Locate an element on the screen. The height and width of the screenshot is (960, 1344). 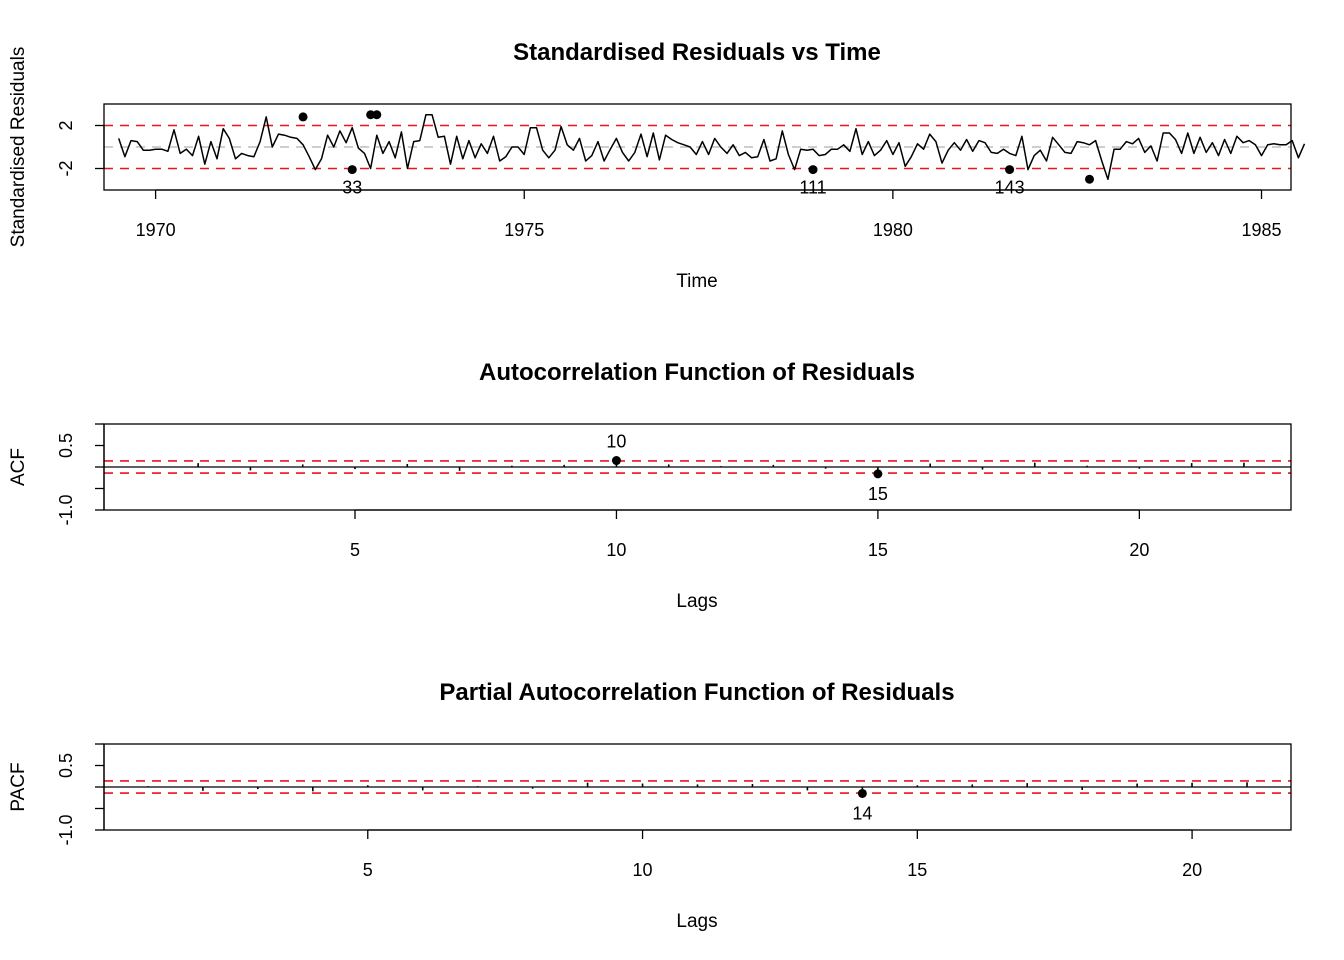
pacf-y-label: PACF is located at coordinates (18, 786).